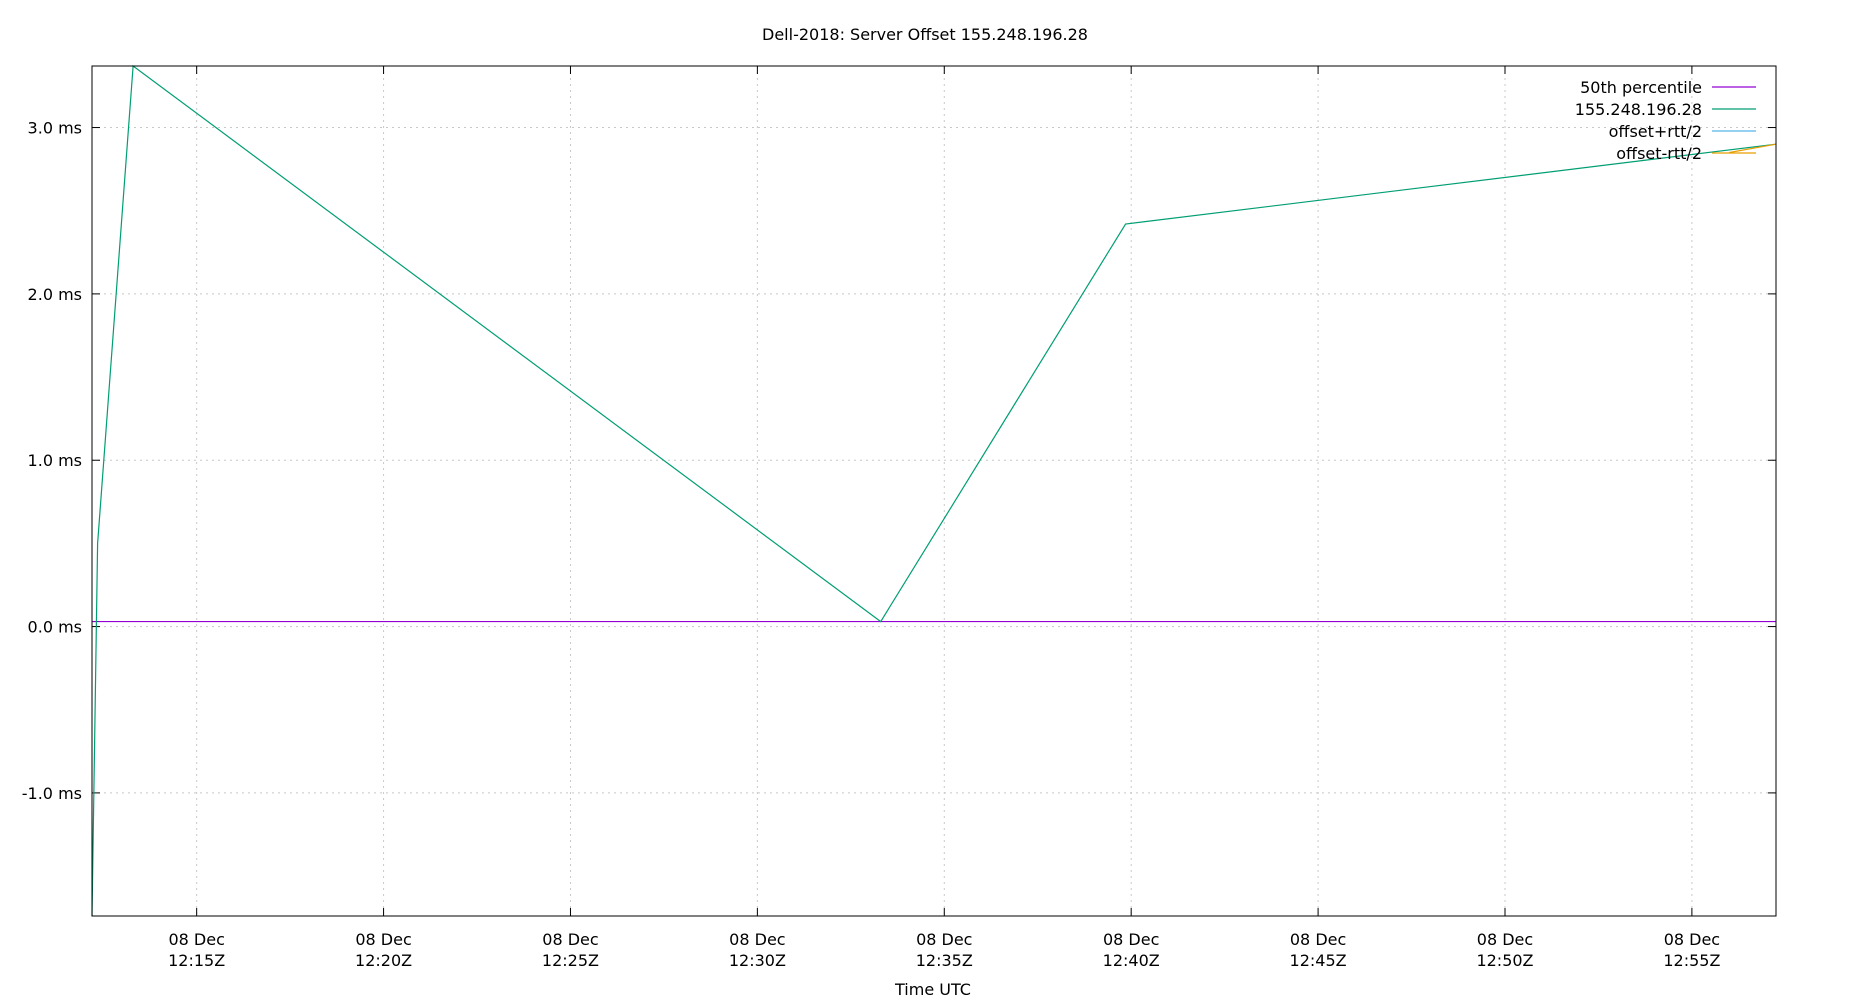 The height and width of the screenshot is (1000, 1850). What do you see at coordinates (55, 460) in the screenshot?
I see `y-tick-label: 1.0 ms` at bounding box center [55, 460].